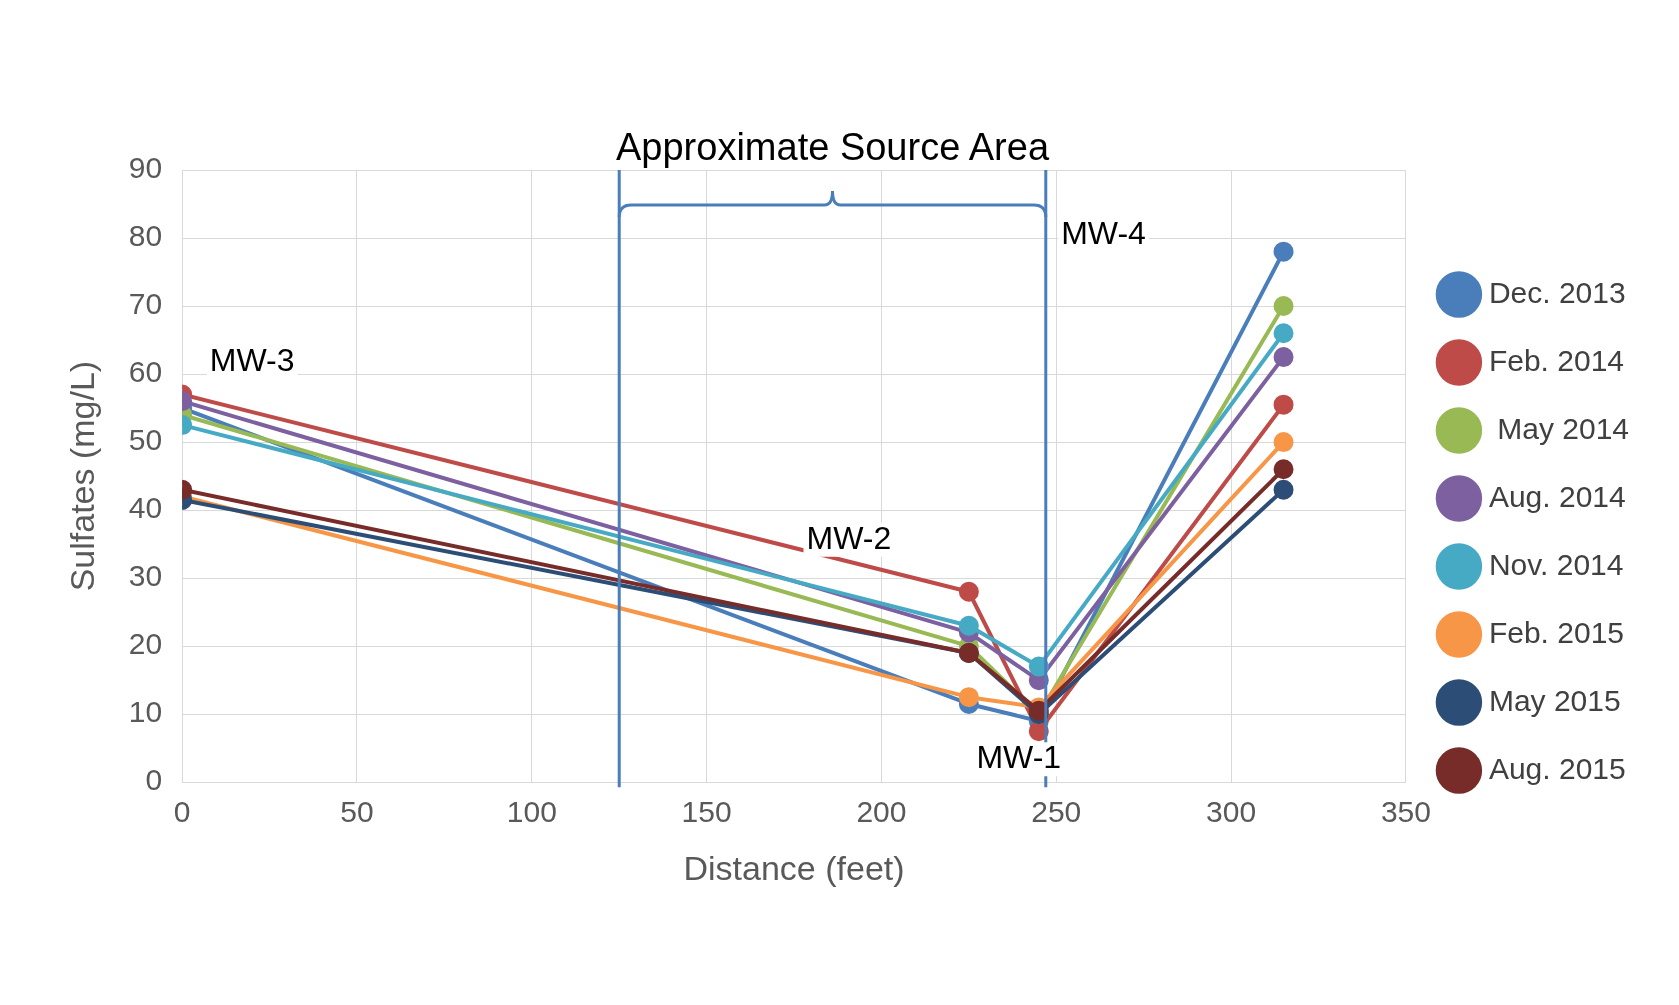 The height and width of the screenshot is (1005, 1679). What do you see at coordinates (182, 812) in the screenshot?
I see `x-tick-label: 0` at bounding box center [182, 812].